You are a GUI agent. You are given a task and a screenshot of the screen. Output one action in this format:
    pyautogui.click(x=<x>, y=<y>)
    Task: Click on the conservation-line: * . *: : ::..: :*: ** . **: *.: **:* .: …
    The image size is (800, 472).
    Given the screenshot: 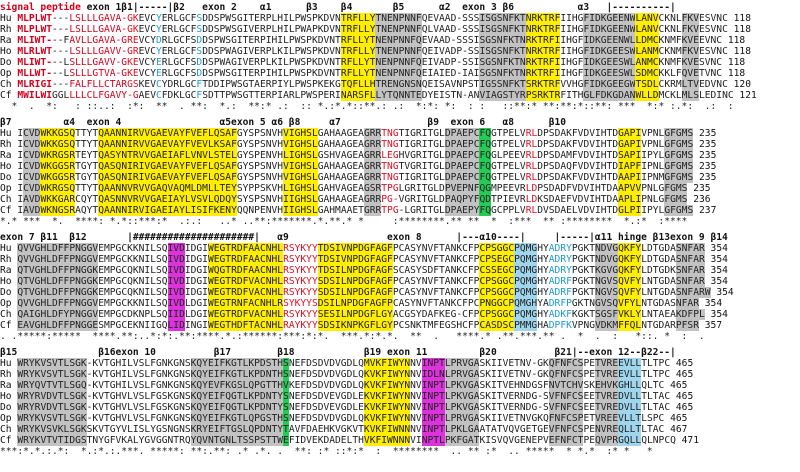 What is the action you would take?
    pyautogui.click(x=367, y=106)
    